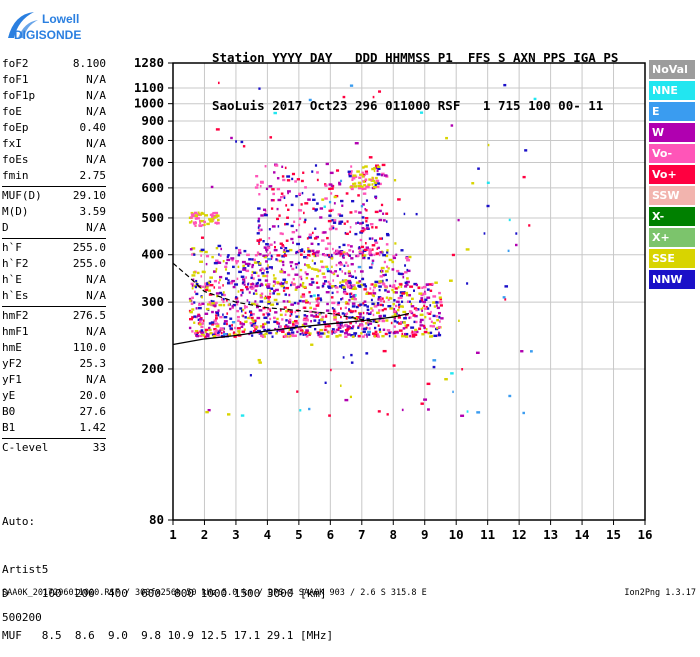  I want to click on y-tick-label: 300, so click(152, 301).